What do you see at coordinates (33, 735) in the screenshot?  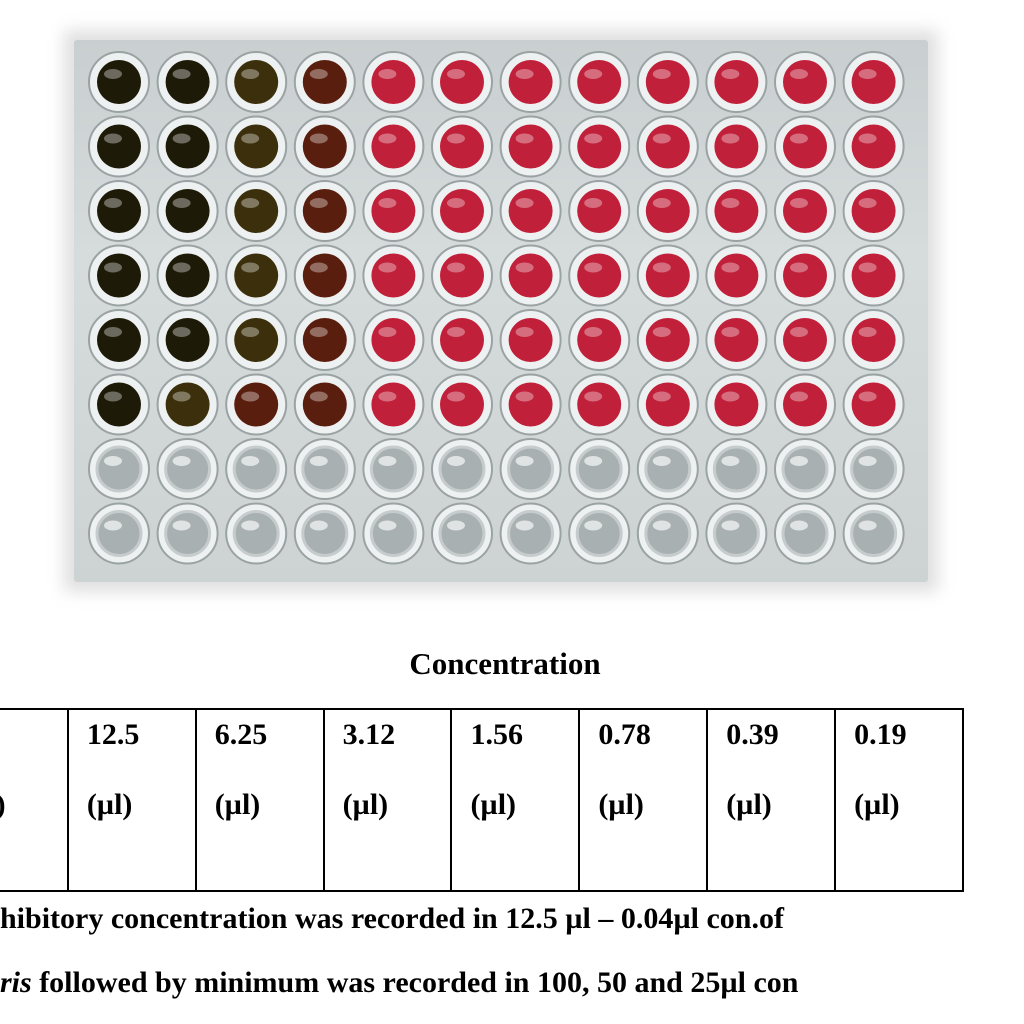 I see `concentration-value: 25` at bounding box center [33, 735].